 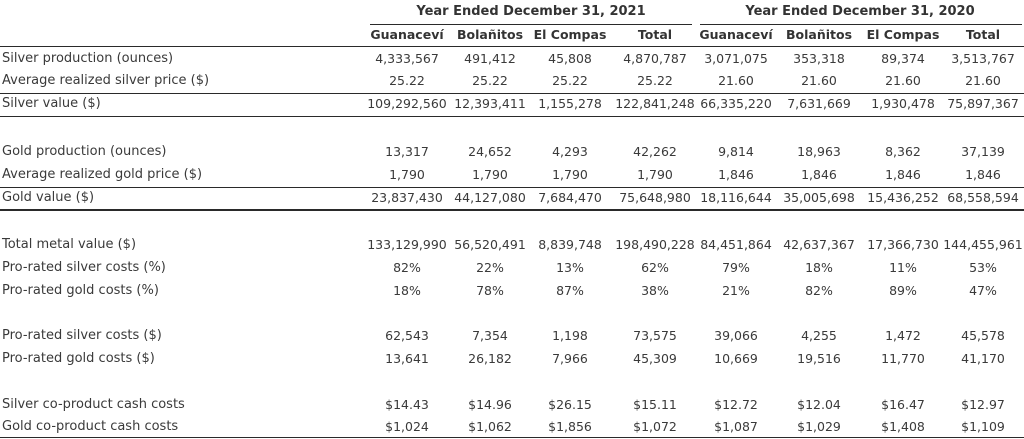 What do you see at coordinates (407, 58) in the screenshot?
I see `table-cell: 4,333,567` at bounding box center [407, 58].